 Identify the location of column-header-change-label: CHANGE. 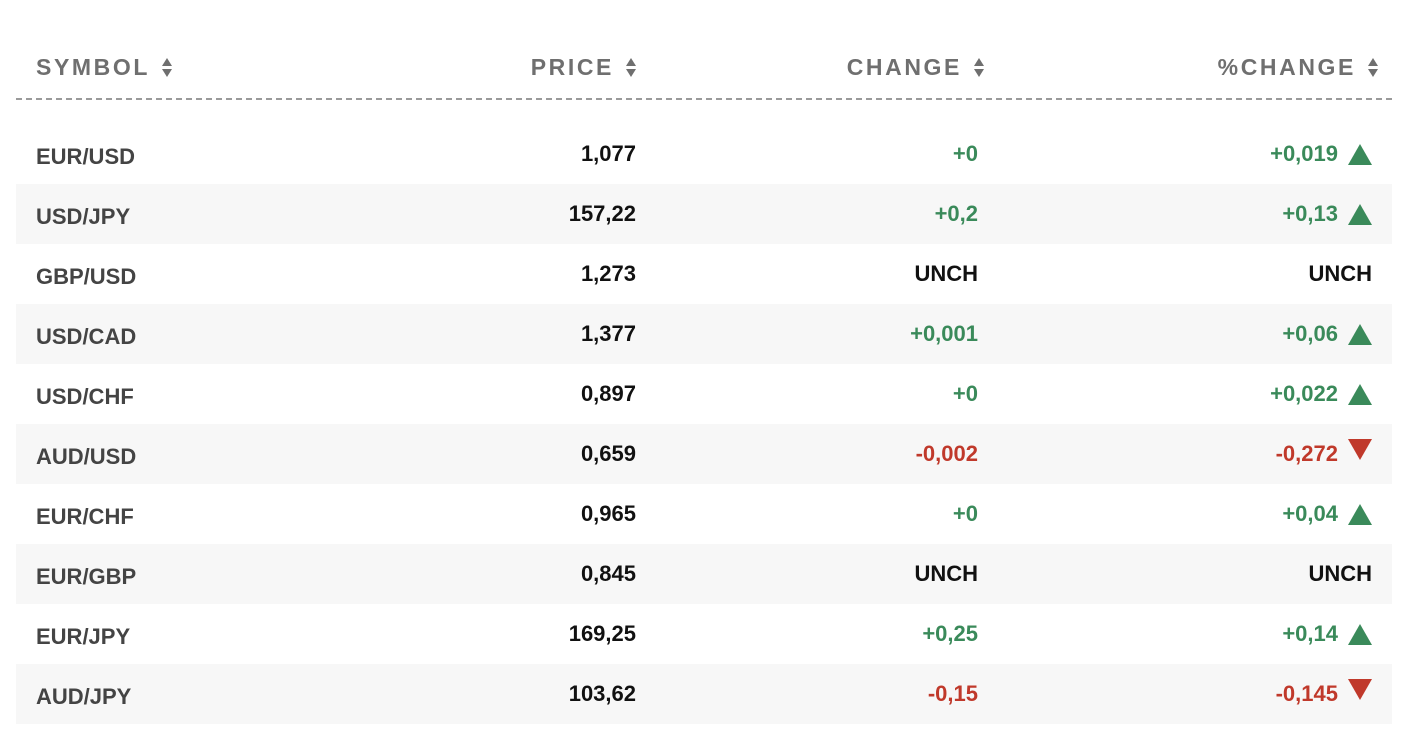
(904, 67).